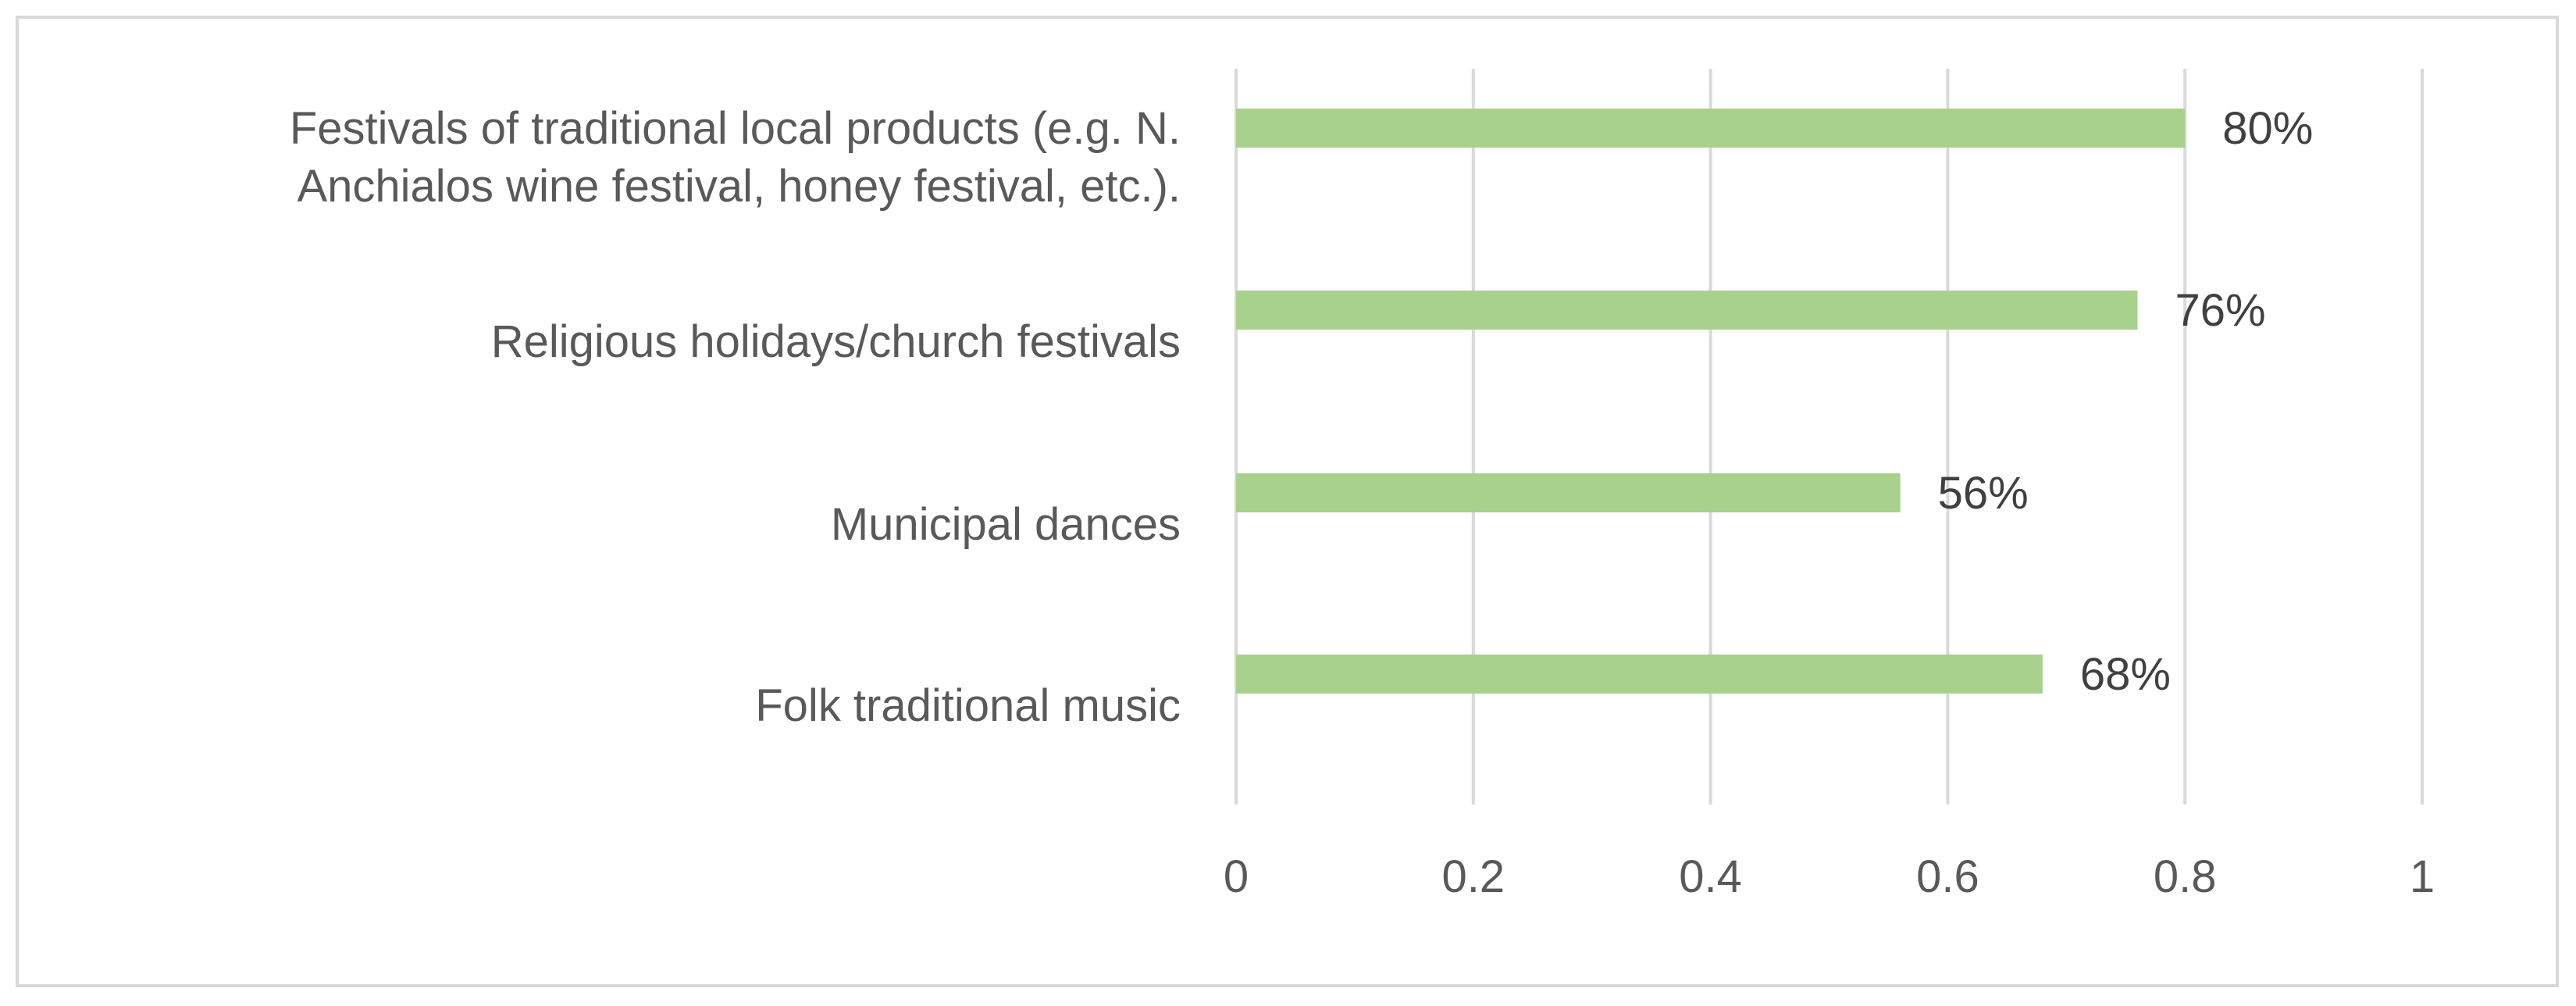 This screenshot has width=2576, height=1006. What do you see at coordinates (968, 705) in the screenshot?
I see `category-label: Folk traditional music` at bounding box center [968, 705].